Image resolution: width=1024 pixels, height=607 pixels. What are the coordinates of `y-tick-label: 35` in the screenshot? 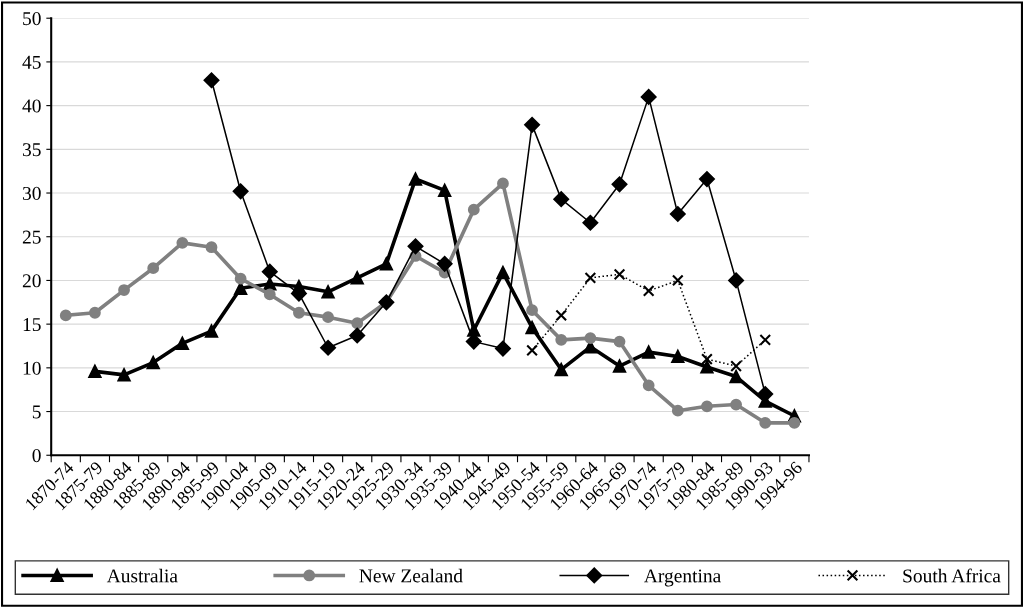 It's located at (31, 150).